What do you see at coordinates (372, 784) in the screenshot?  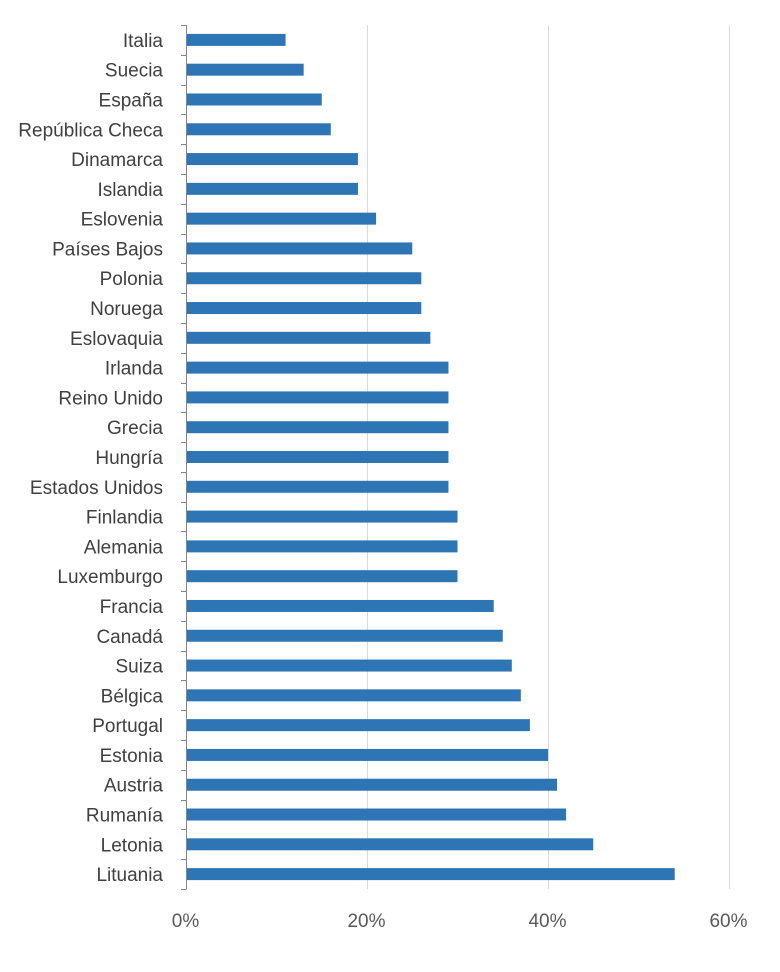 I see `bar-austria` at bounding box center [372, 784].